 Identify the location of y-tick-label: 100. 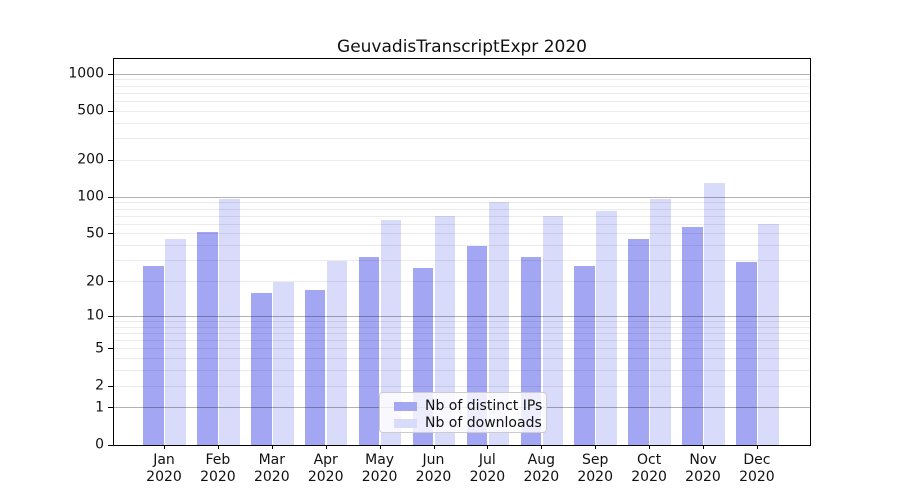
(90, 196).